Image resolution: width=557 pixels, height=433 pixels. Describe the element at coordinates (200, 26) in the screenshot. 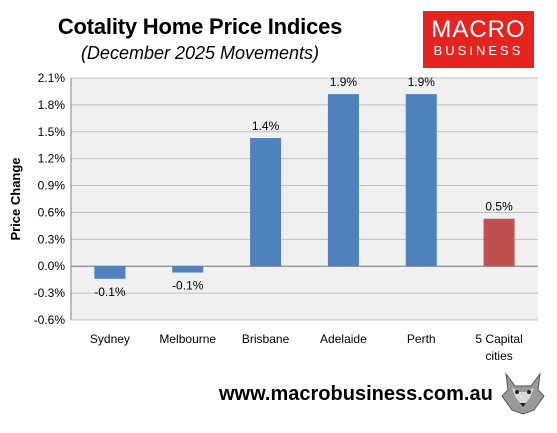

I see `chart-title: Cotality Home Price Indices` at that location.